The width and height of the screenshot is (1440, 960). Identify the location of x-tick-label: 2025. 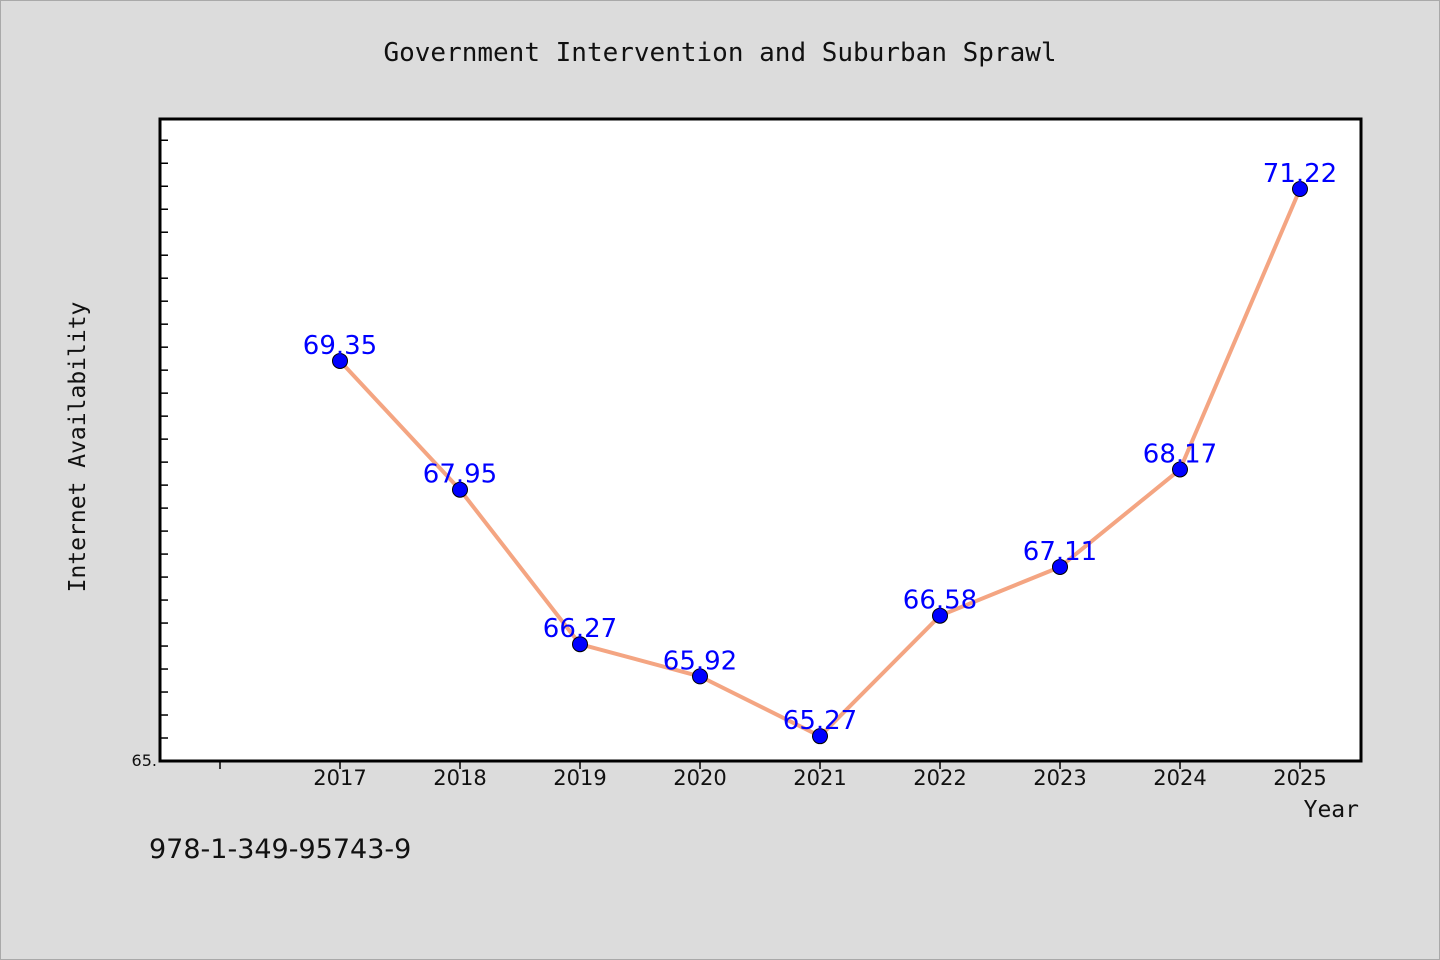
(1299, 778).